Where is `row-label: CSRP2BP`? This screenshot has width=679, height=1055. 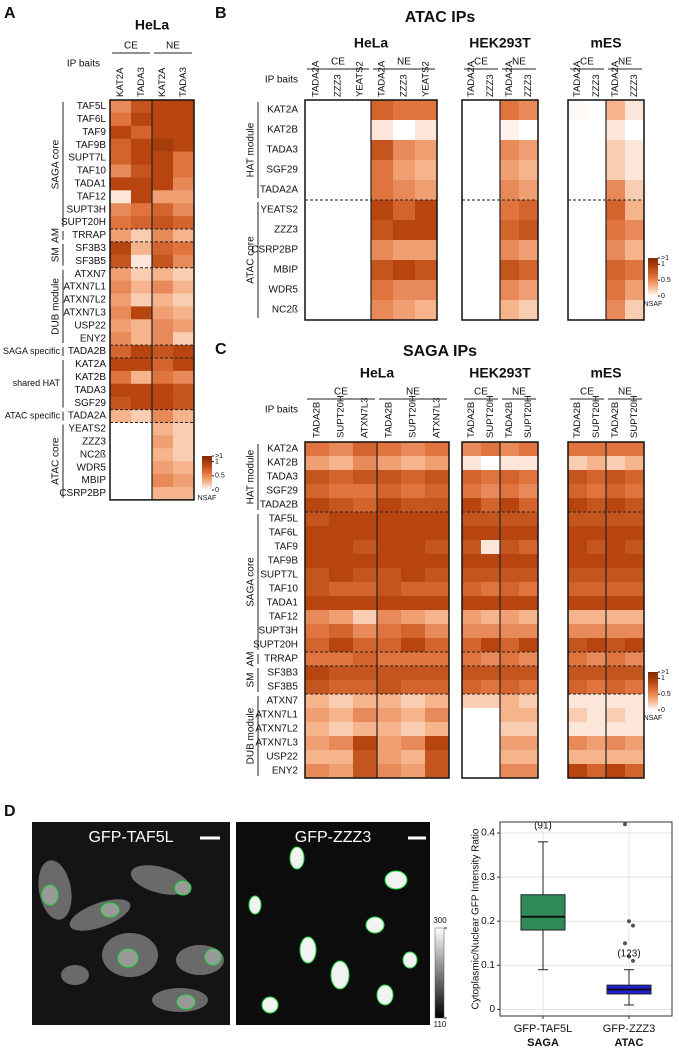
row-label: CSRP2BP is located at coordinates (274, 250).